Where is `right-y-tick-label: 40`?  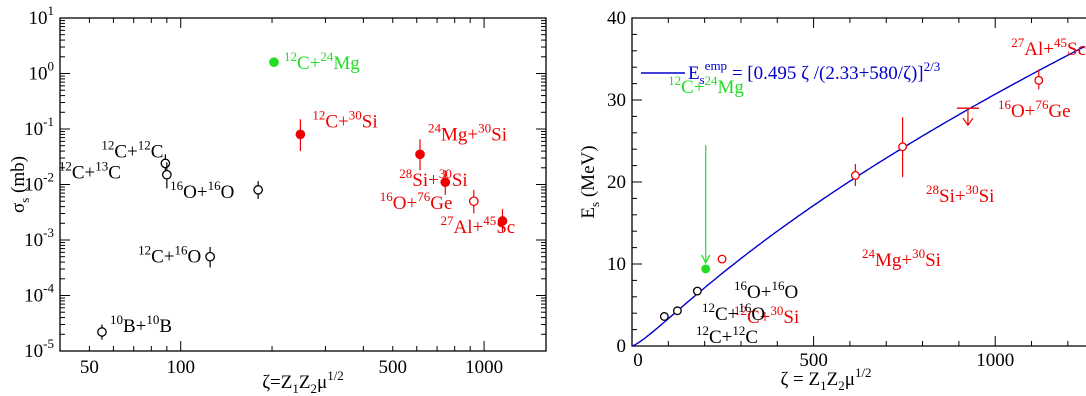 right-y-tick-label: 40 is located at coordinates (616, 18).